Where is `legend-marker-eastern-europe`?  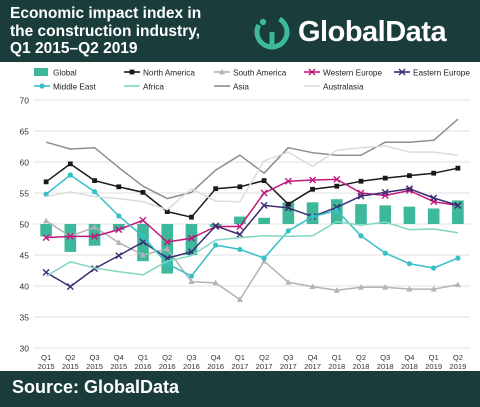
legend-marker-eastern-europe is located at coordinates (402, 72).